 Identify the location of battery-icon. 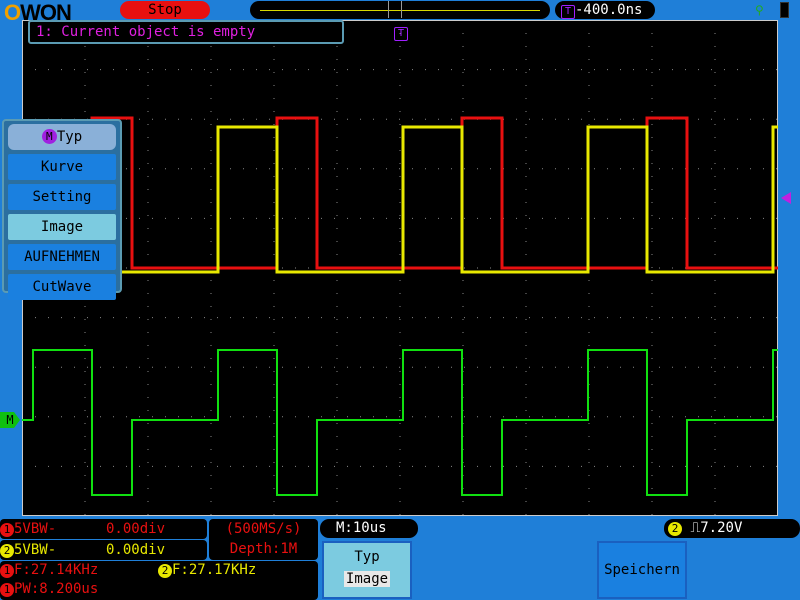
(784, 10).